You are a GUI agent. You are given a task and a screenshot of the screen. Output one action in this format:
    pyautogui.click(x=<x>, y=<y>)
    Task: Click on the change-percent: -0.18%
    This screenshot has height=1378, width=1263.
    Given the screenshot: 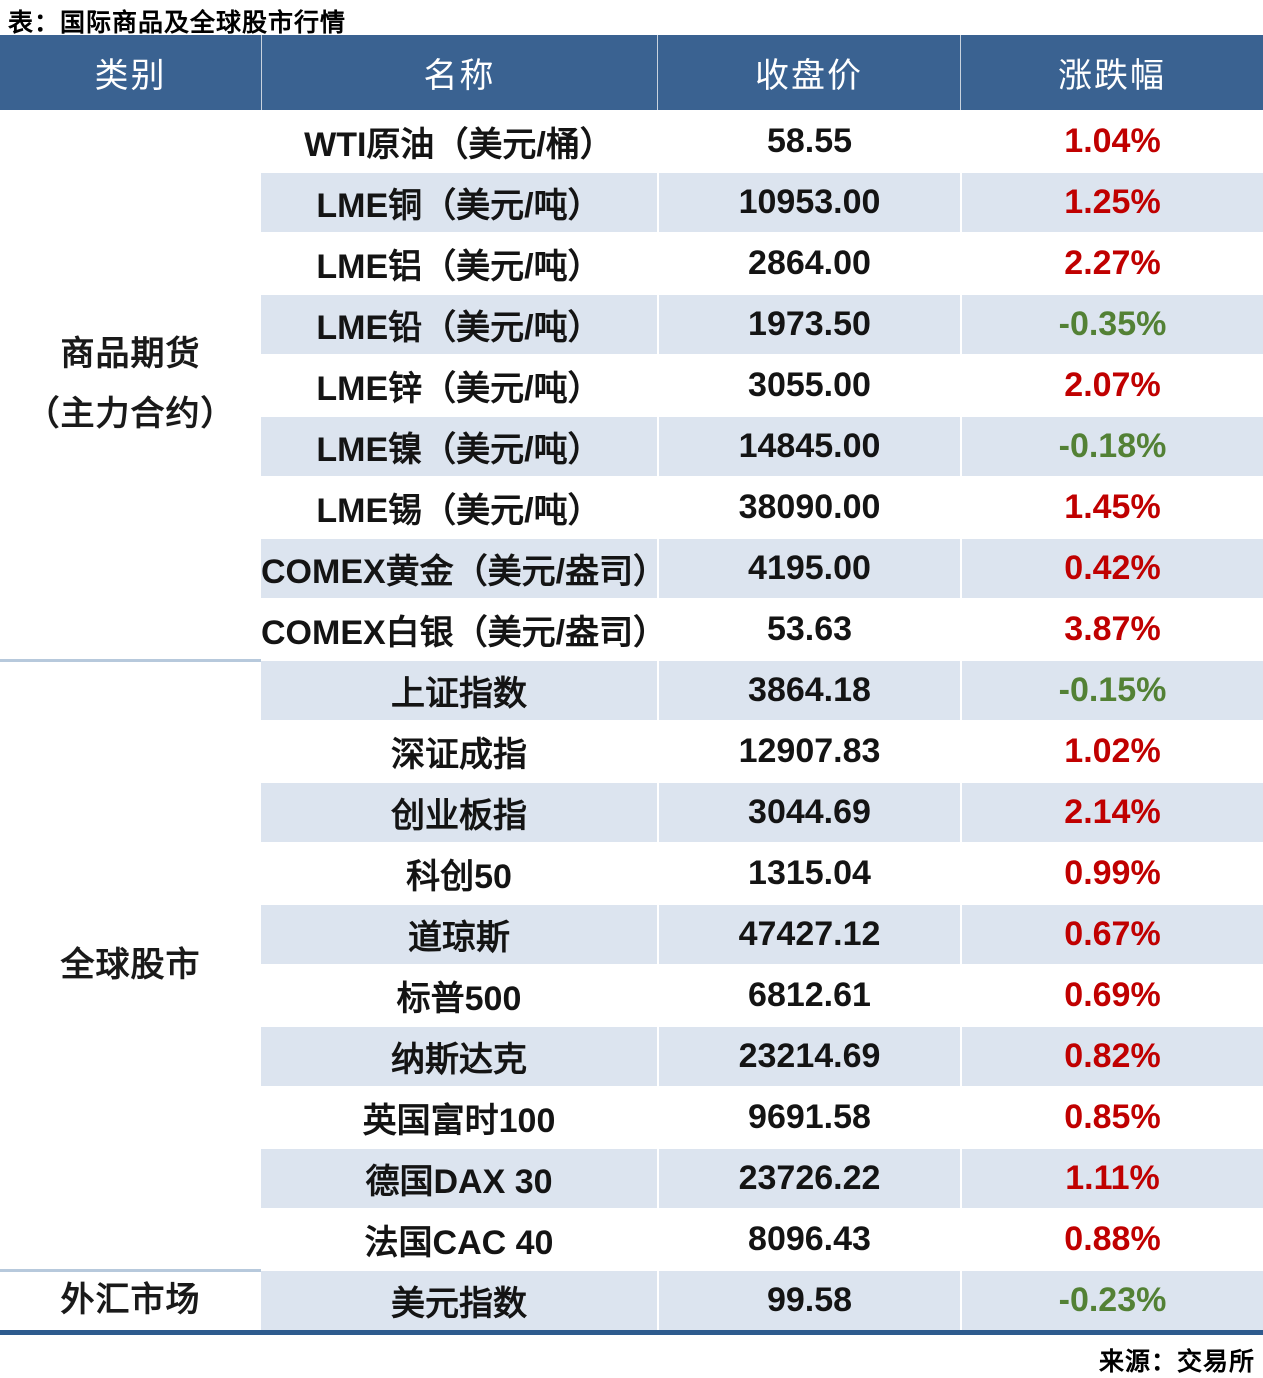 What is the action you would take?
    pyautogui.click(x=1111, y=446)
    